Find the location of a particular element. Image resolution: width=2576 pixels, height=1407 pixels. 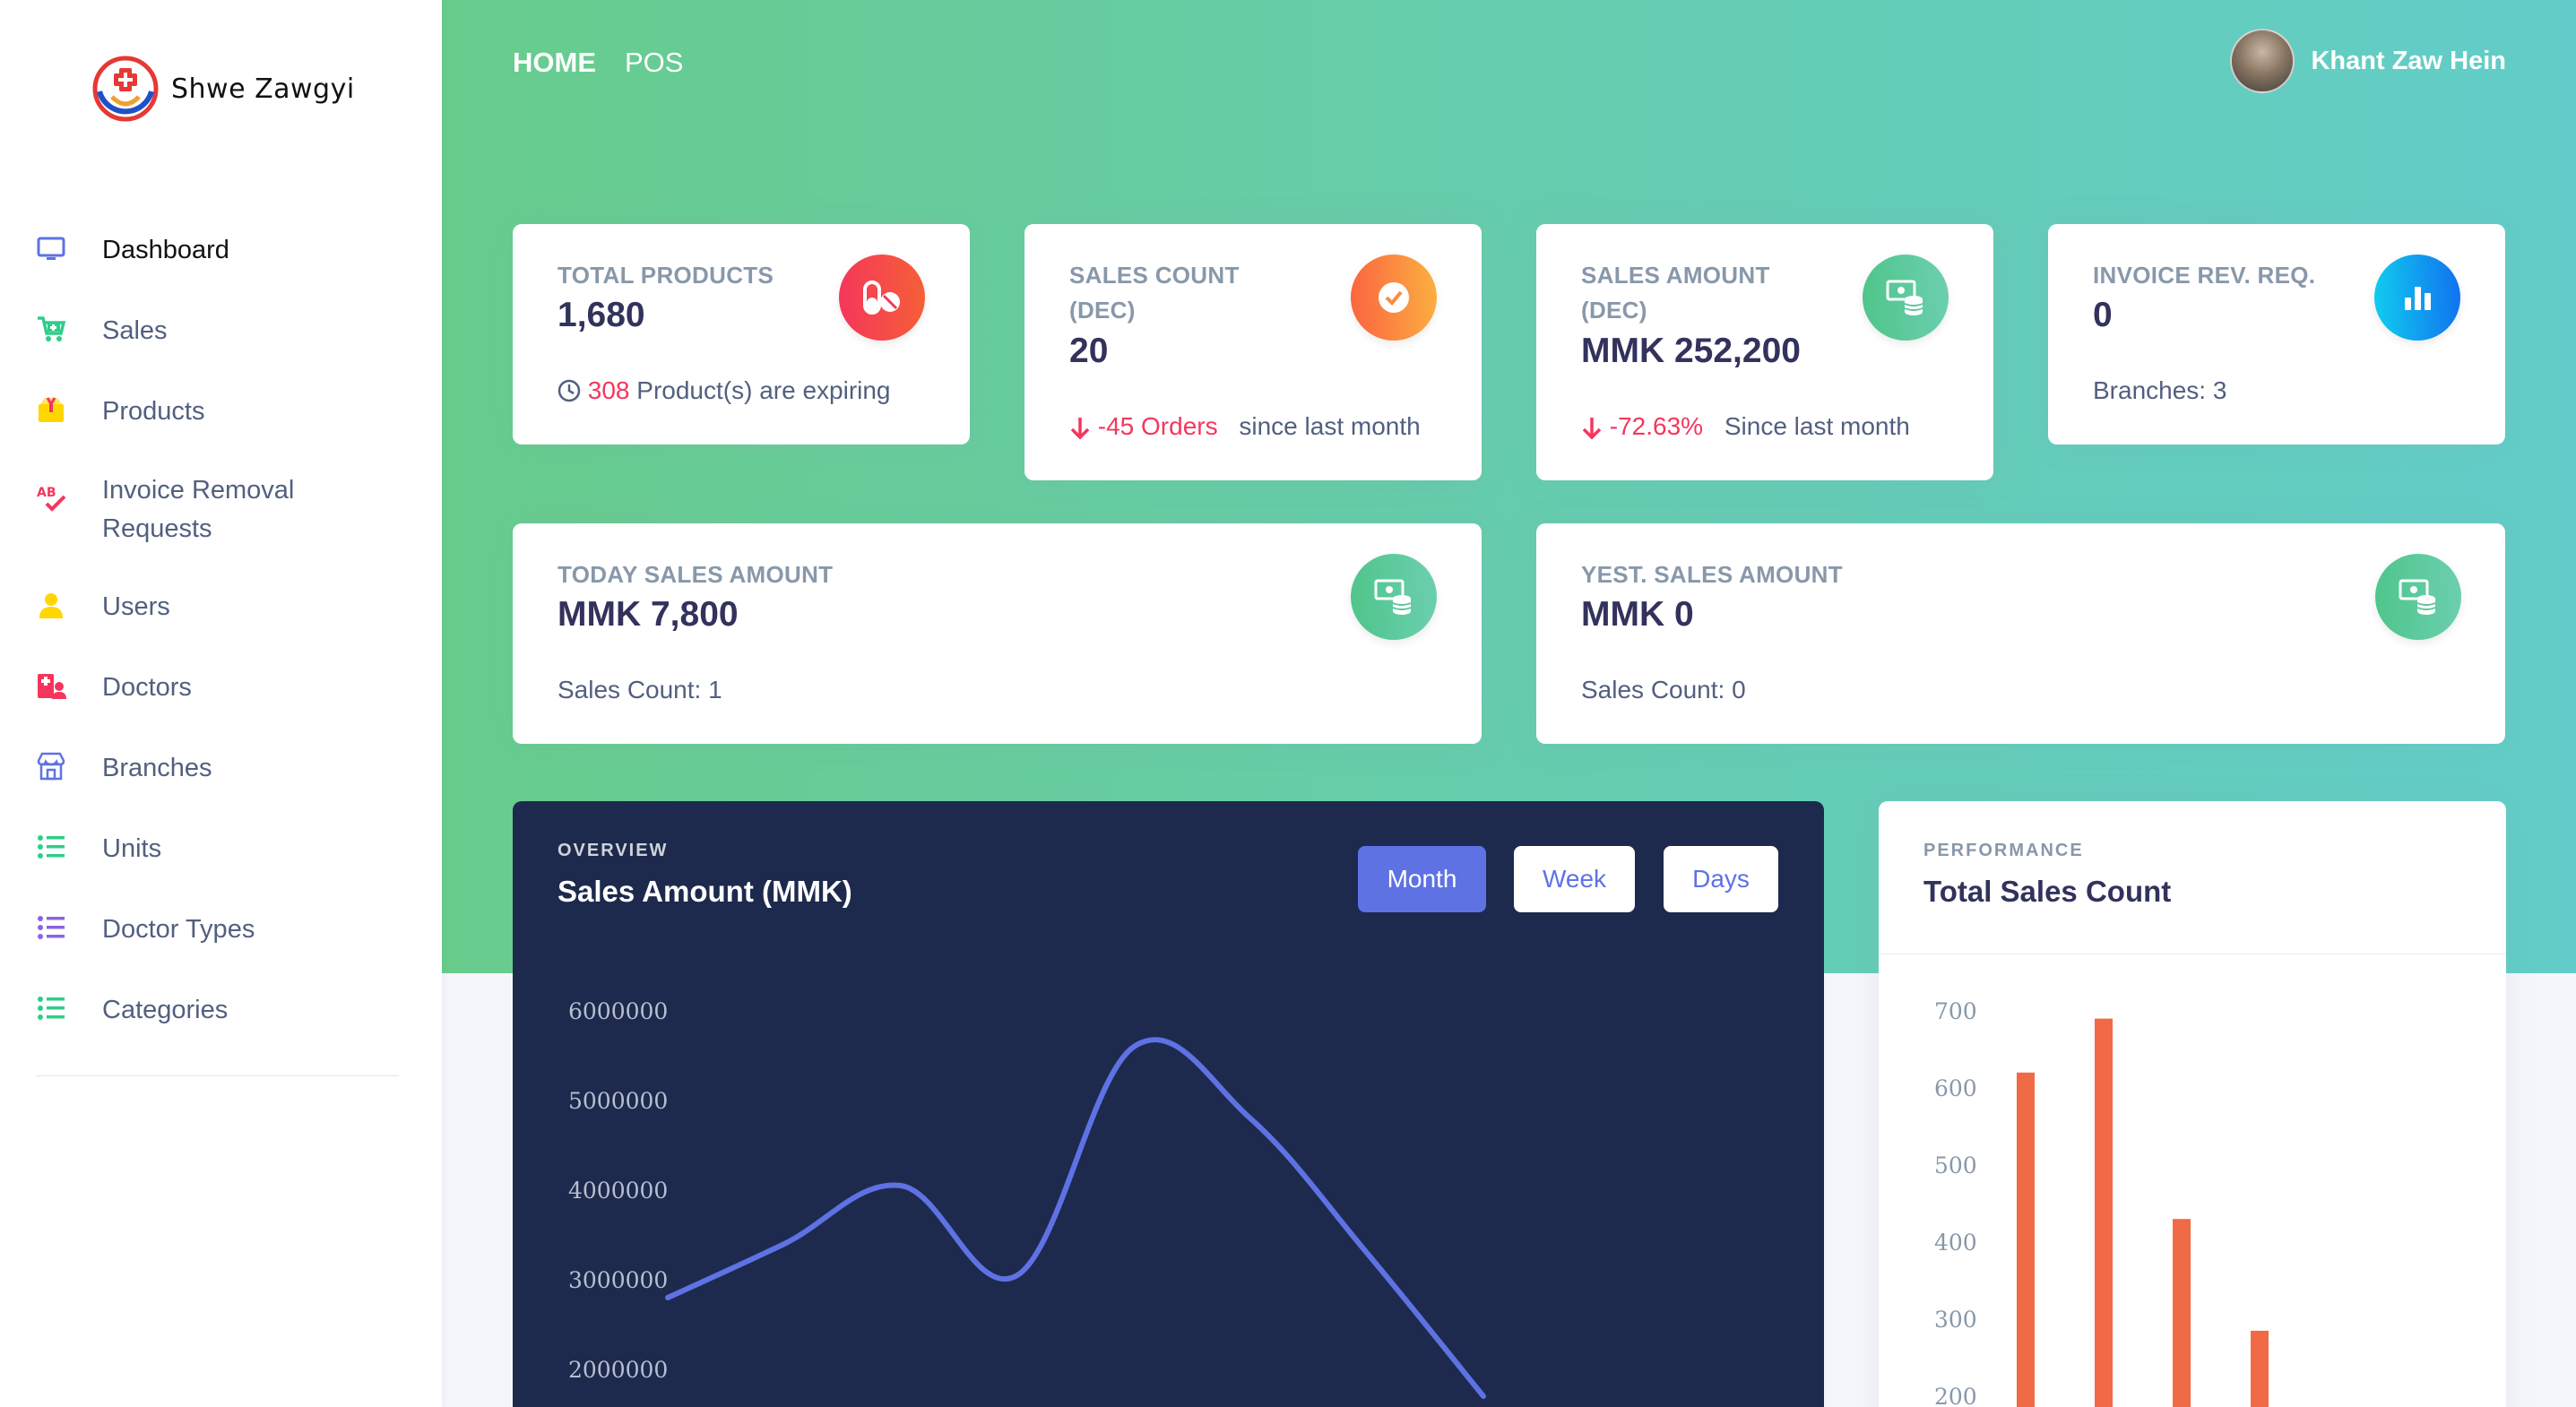

card-title: Today Sales Amount is located at coordinates (696, 574).